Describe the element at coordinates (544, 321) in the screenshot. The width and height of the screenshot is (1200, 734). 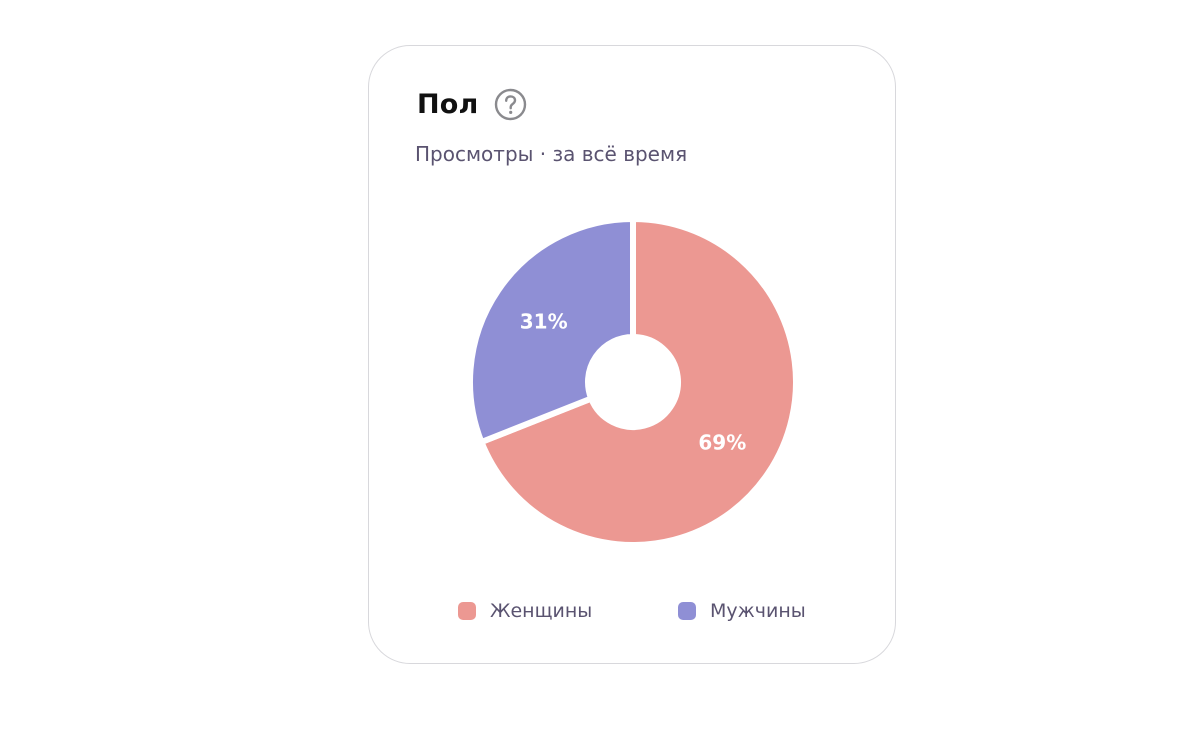
I see `slice-label-men: 31%` at that location.